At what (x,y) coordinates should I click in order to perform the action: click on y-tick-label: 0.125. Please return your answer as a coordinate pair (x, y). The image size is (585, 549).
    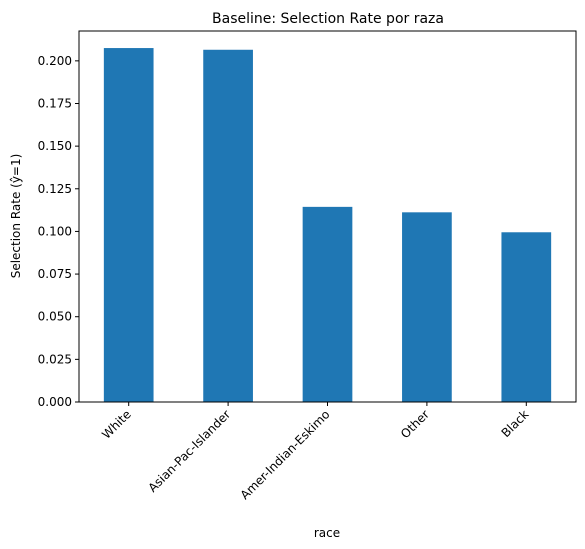
    Looking at the image, I should click on (55, 189).